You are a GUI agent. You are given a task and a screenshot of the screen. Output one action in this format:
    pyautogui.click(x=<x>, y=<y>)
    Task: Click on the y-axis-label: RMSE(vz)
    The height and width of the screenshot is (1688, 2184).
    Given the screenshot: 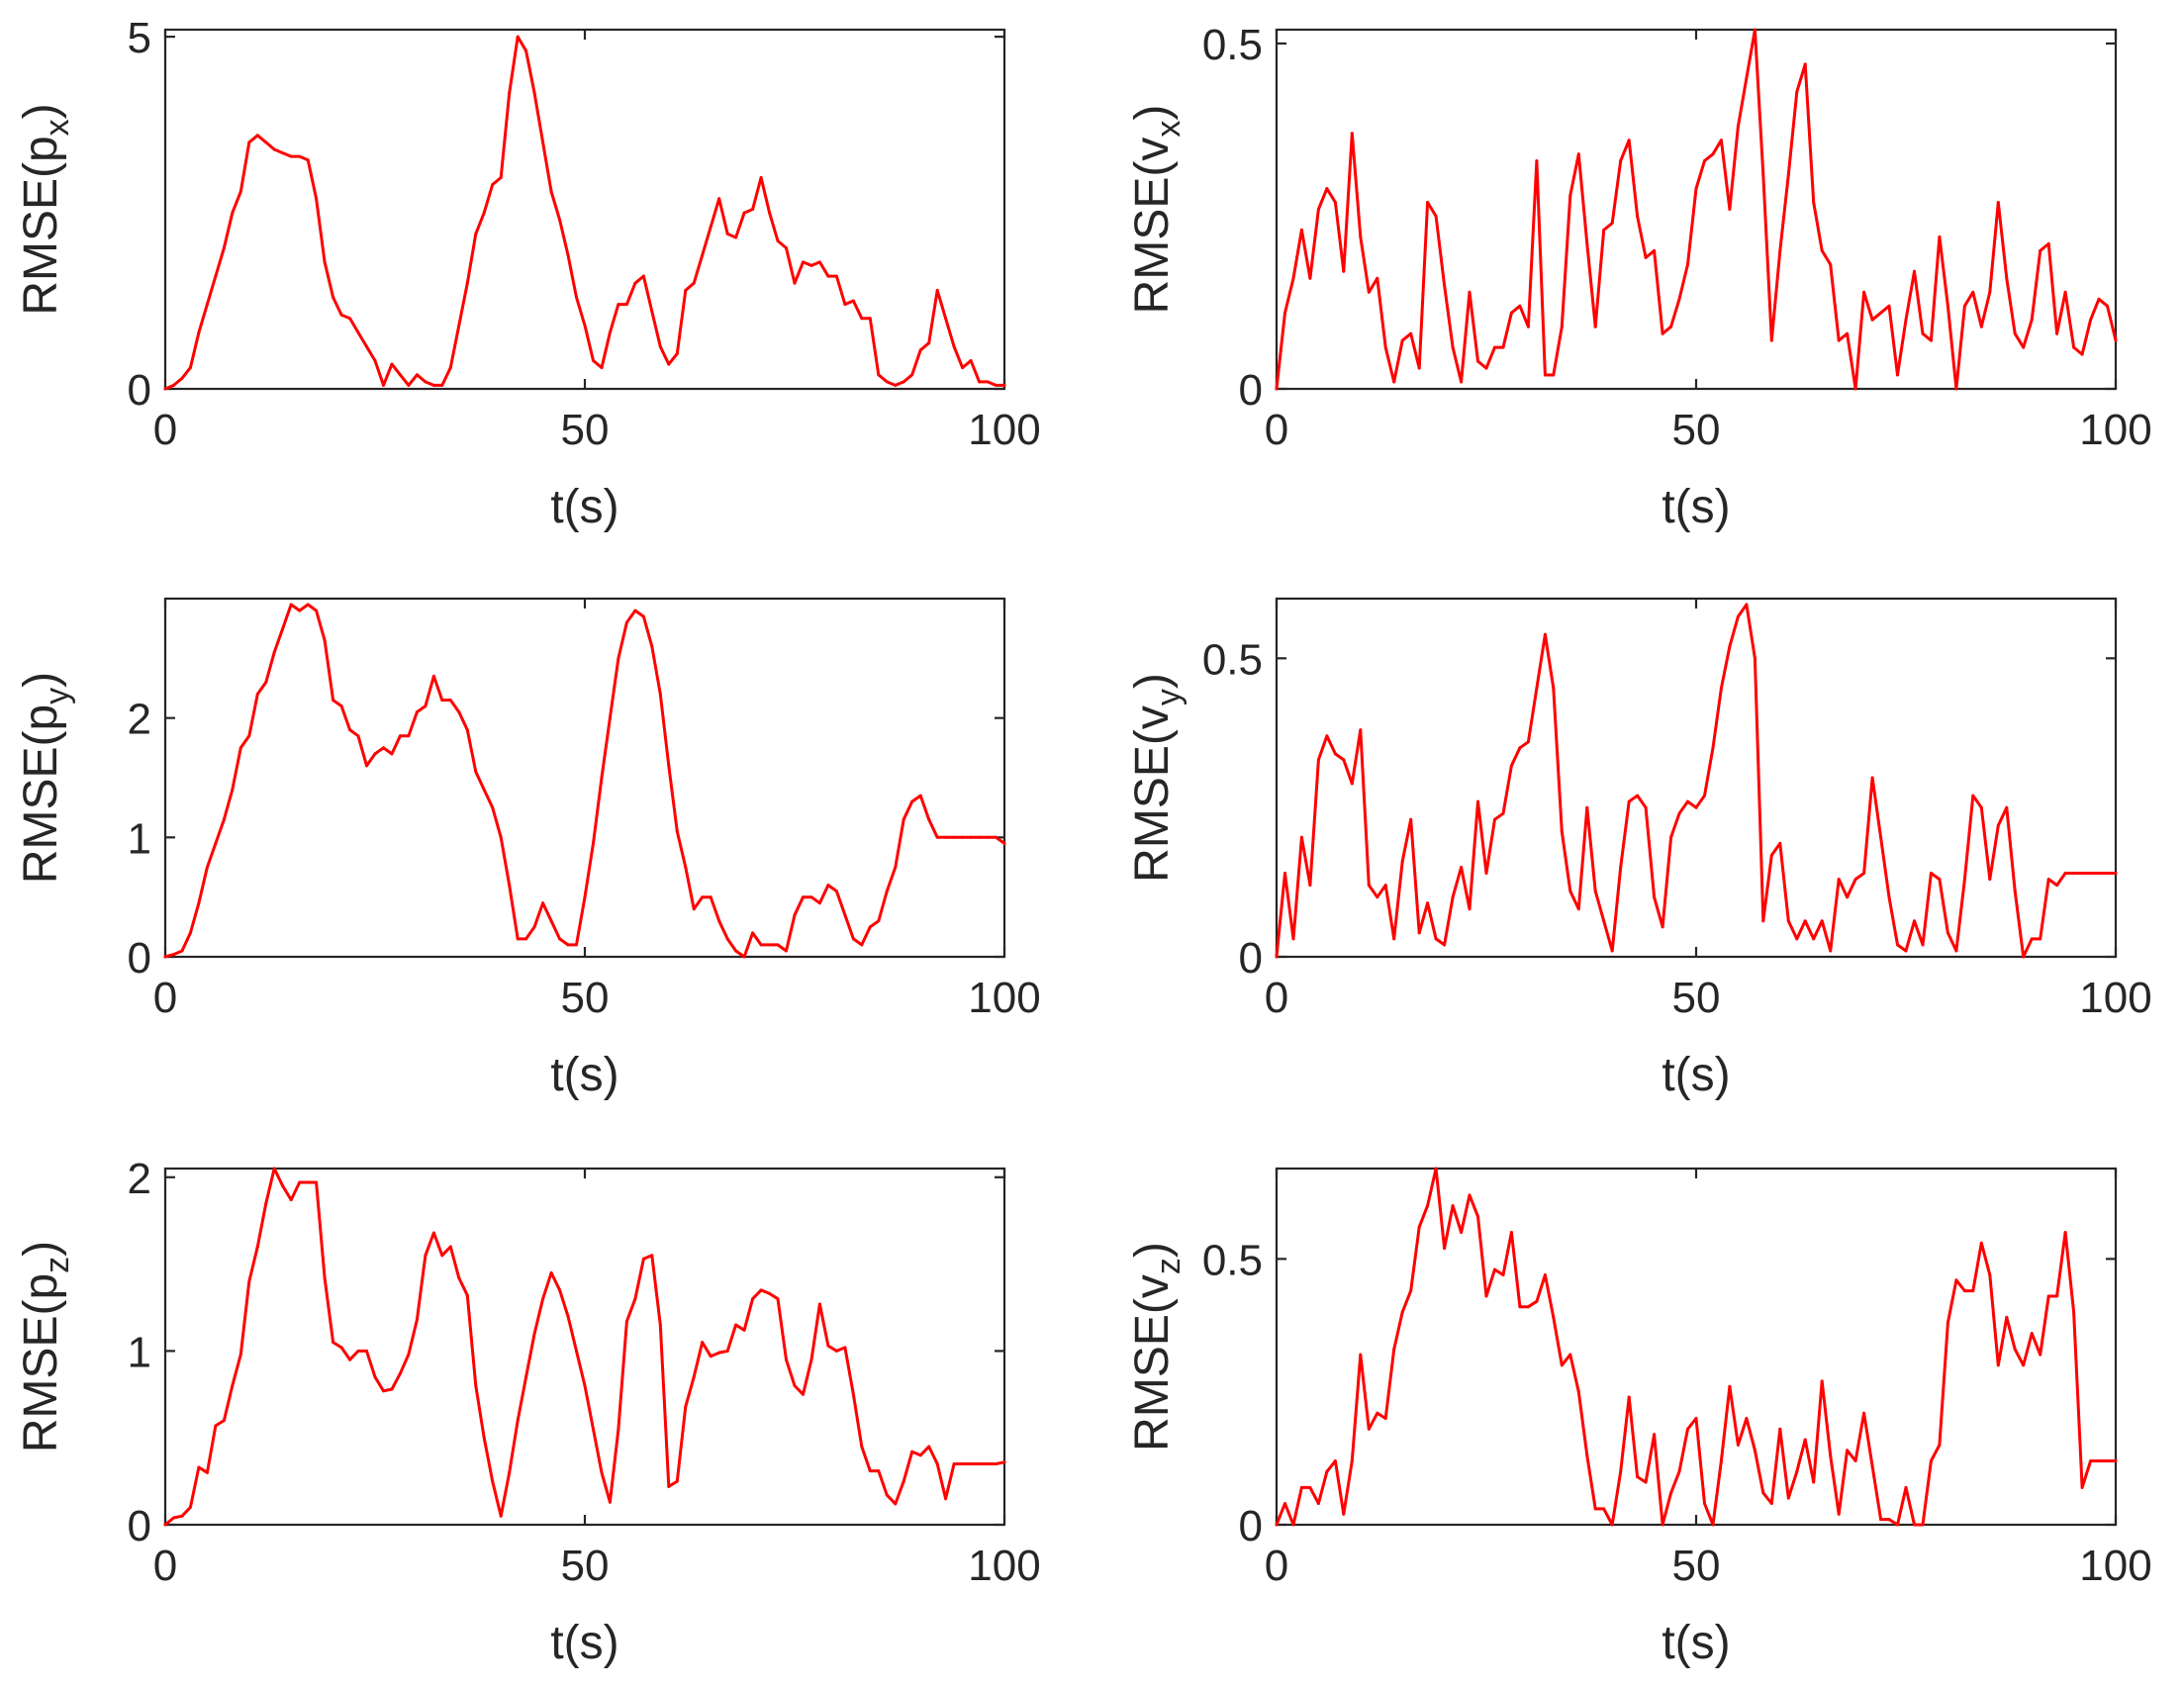 What is the action you would take?
    pyautogui.click(x=1156, y=1347)
    